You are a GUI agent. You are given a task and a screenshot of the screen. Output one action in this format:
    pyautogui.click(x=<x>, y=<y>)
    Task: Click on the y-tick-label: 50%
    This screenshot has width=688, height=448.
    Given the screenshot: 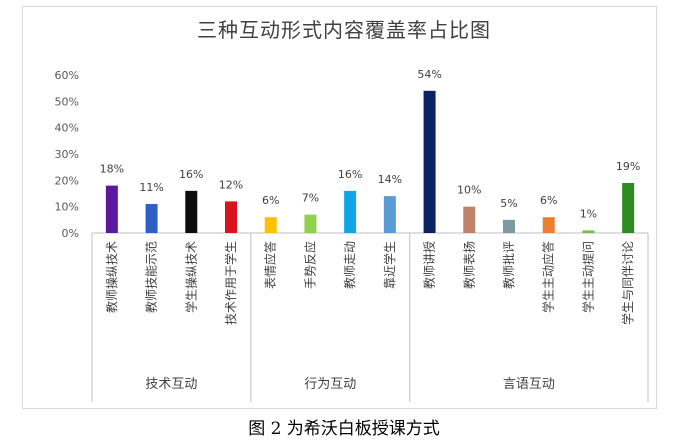 What is the action you would take?
    pyautogui.click(x=67, y=101)
    